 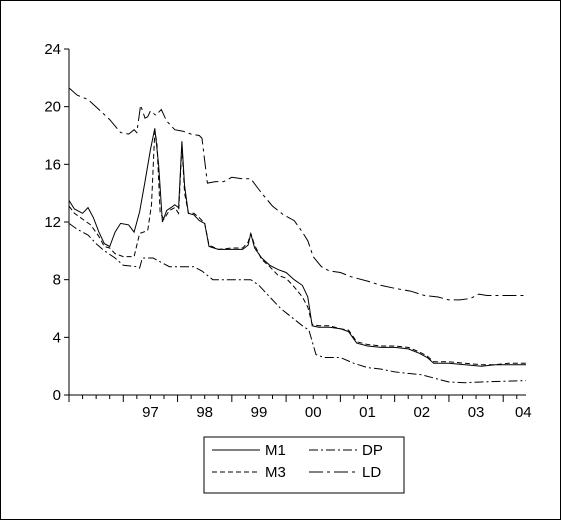 I want to click on y-tick-label: 16, so click(x=52, y=164).